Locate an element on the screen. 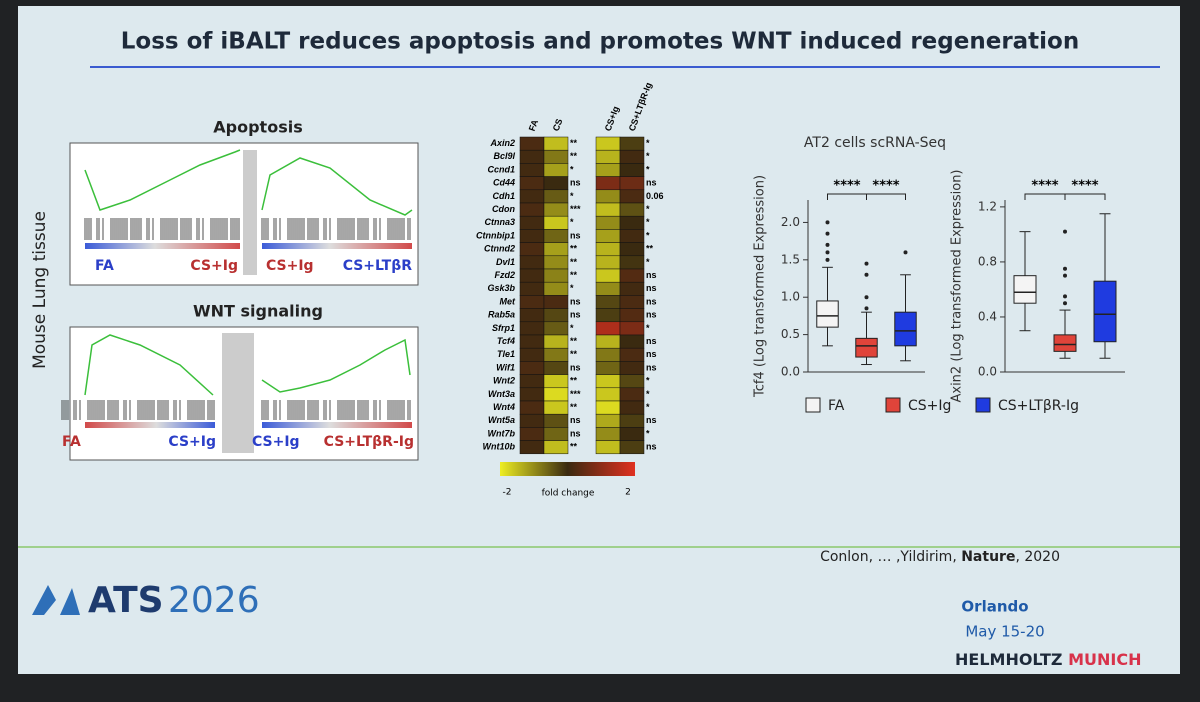 The width and height of the screenshot is (1200, 702). legend-label: CS+LTβR-Ig is located at coordinates (1038, 406).